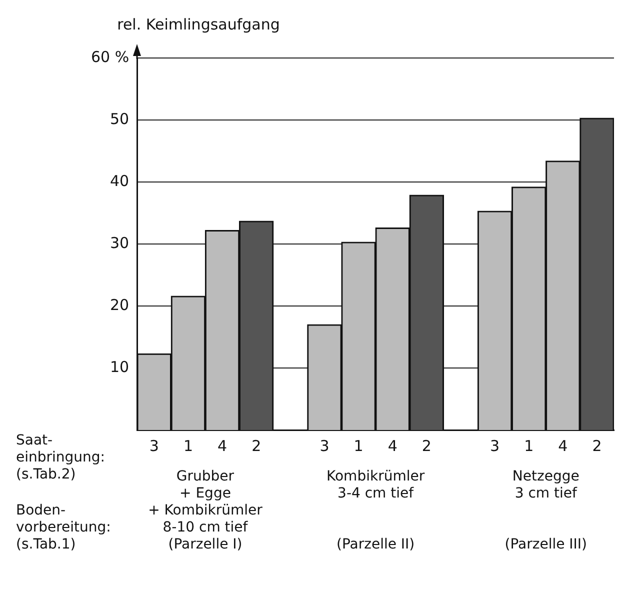  Describe the element at coordinates (120, 305) in the screenshot. I see `y-tick-label: 20` at that location.